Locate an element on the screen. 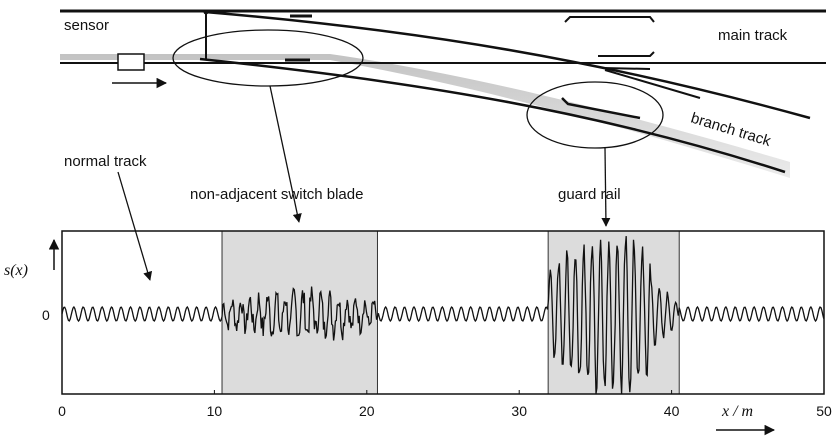 This screenshot has width=836, height=436. guard-rail-ellipse is located at coordinates (595, 115).